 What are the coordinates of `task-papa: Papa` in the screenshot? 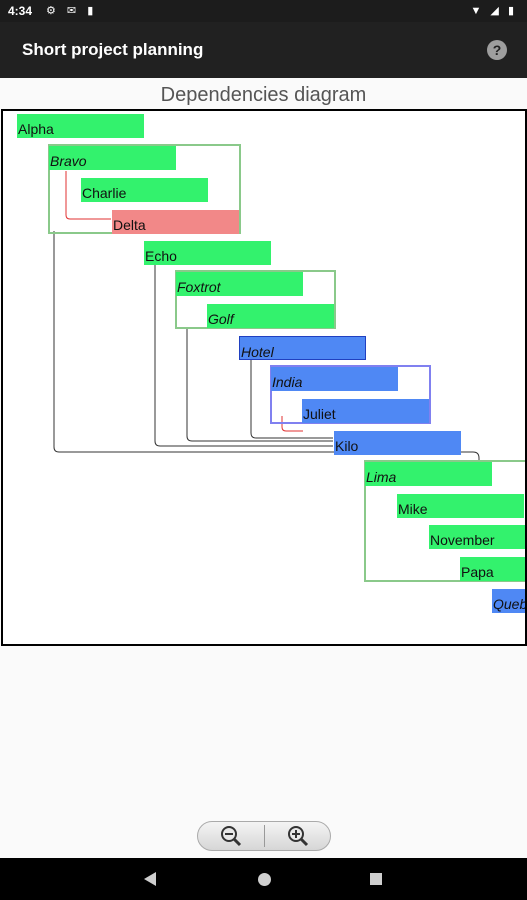 It's located at (492, 569).